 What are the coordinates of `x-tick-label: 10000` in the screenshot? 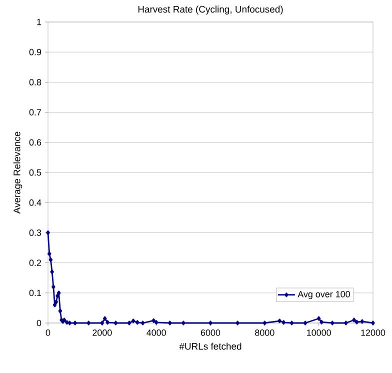 It's located at (319, 333).